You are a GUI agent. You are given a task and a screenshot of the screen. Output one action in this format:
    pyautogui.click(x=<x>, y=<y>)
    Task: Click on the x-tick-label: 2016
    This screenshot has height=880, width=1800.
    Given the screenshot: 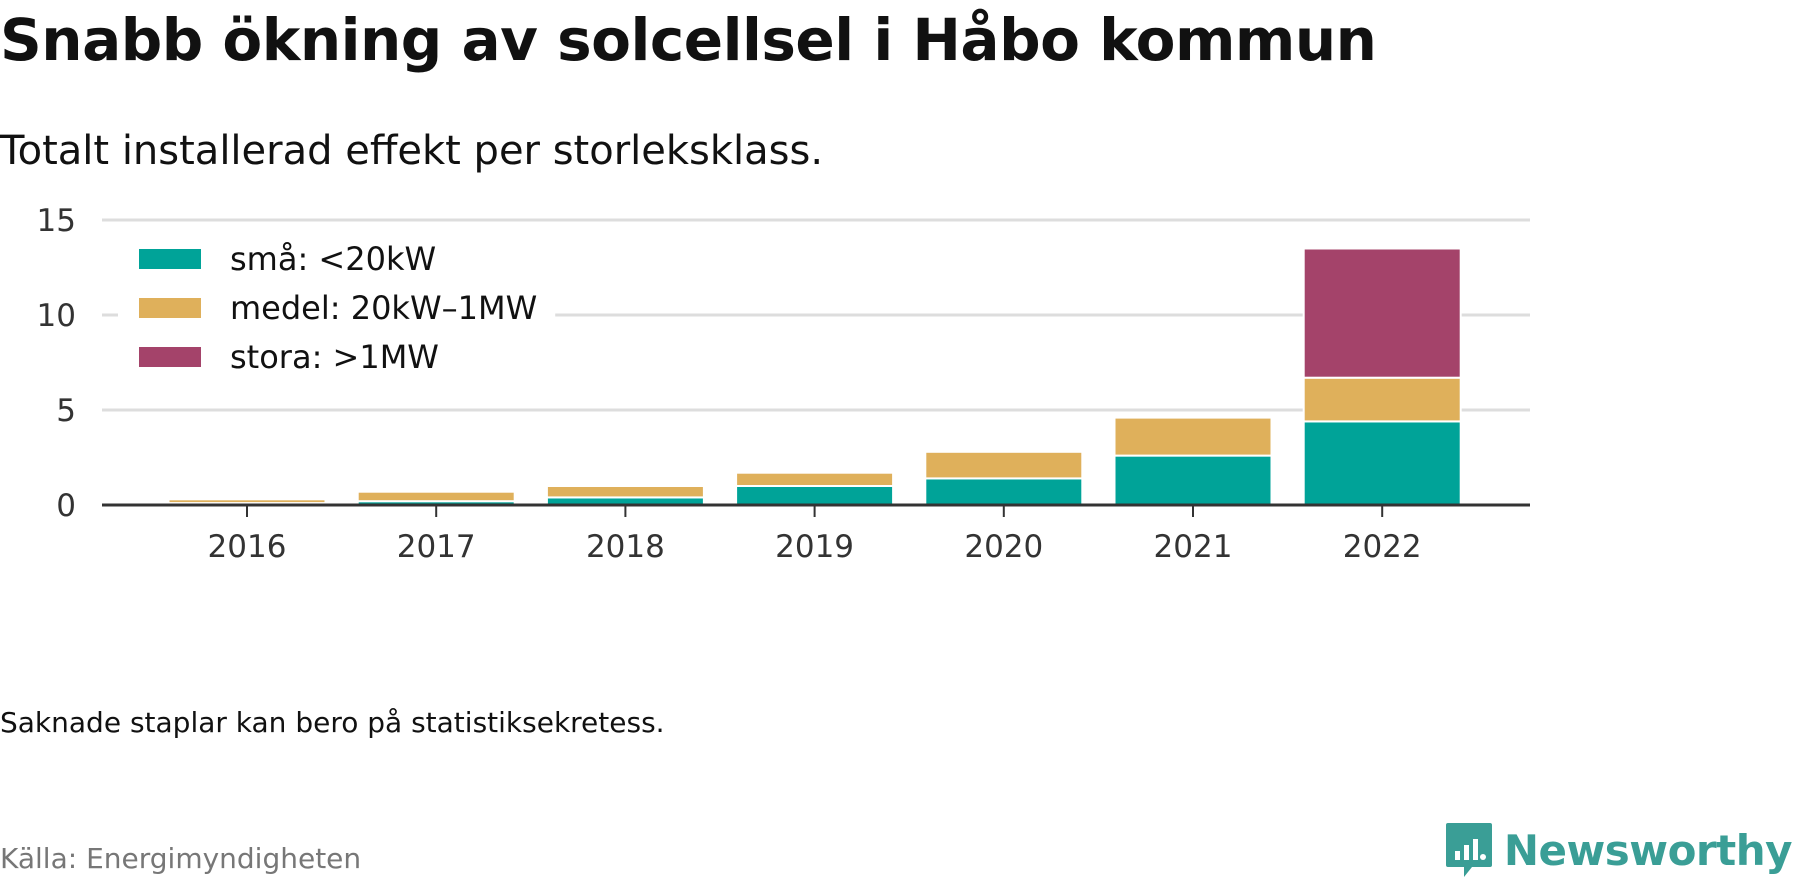 What is the action you would take?
    pyautogui.click(x=247, y=547)
    